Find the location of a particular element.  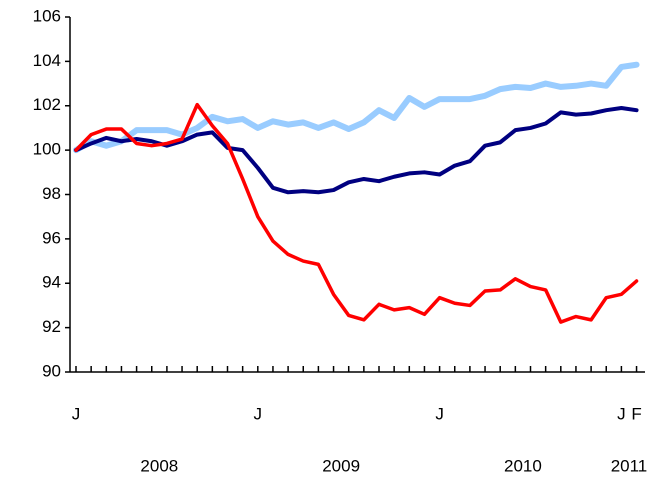

x-tick-label: F is located at coordinates (636, 413).